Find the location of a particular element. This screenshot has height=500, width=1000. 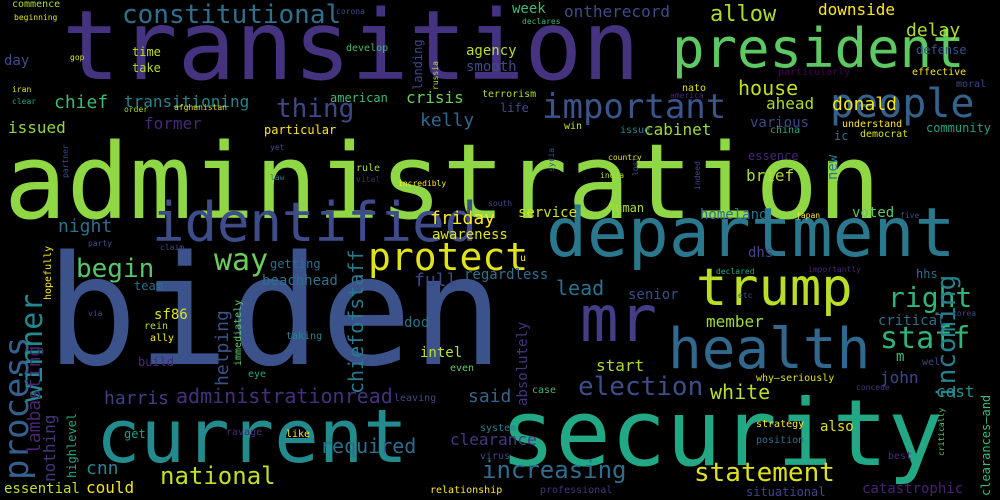

word-important: important is located at coordinates (634, 107).